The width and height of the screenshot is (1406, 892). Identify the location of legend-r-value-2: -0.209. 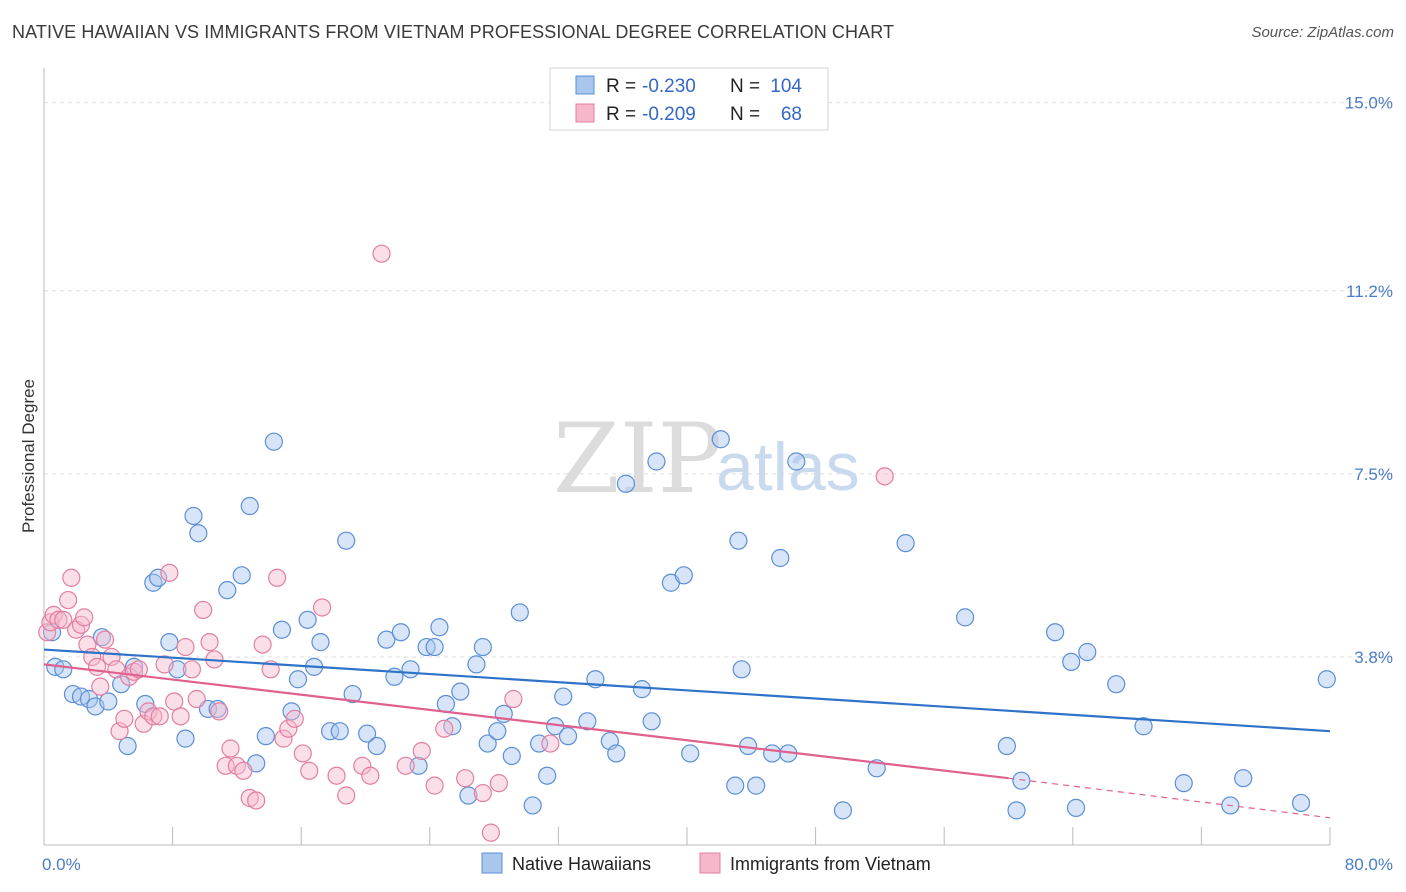
(669, 114).